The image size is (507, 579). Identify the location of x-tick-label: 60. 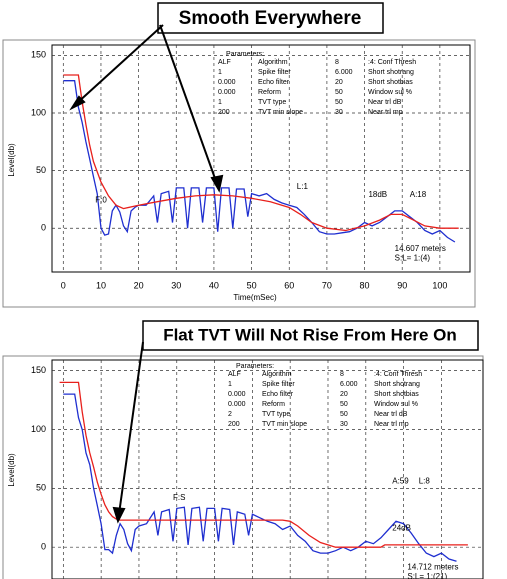
(289, 285).